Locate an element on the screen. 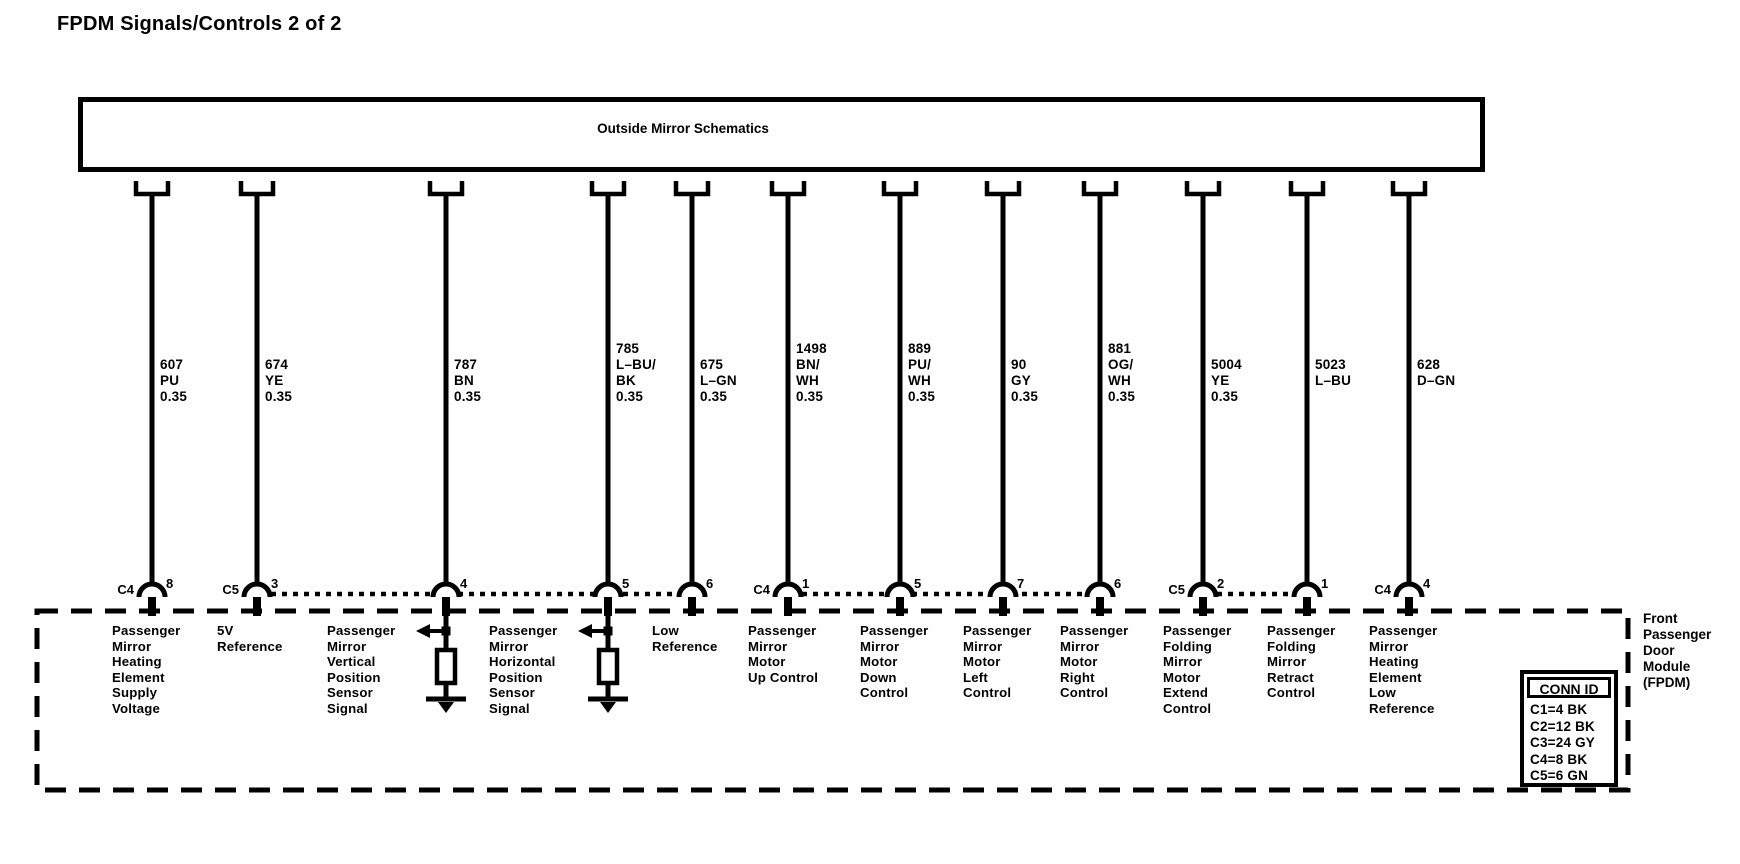  wire-label: 881 OG/WH 0.35 is located at coordinates (1121, 373).